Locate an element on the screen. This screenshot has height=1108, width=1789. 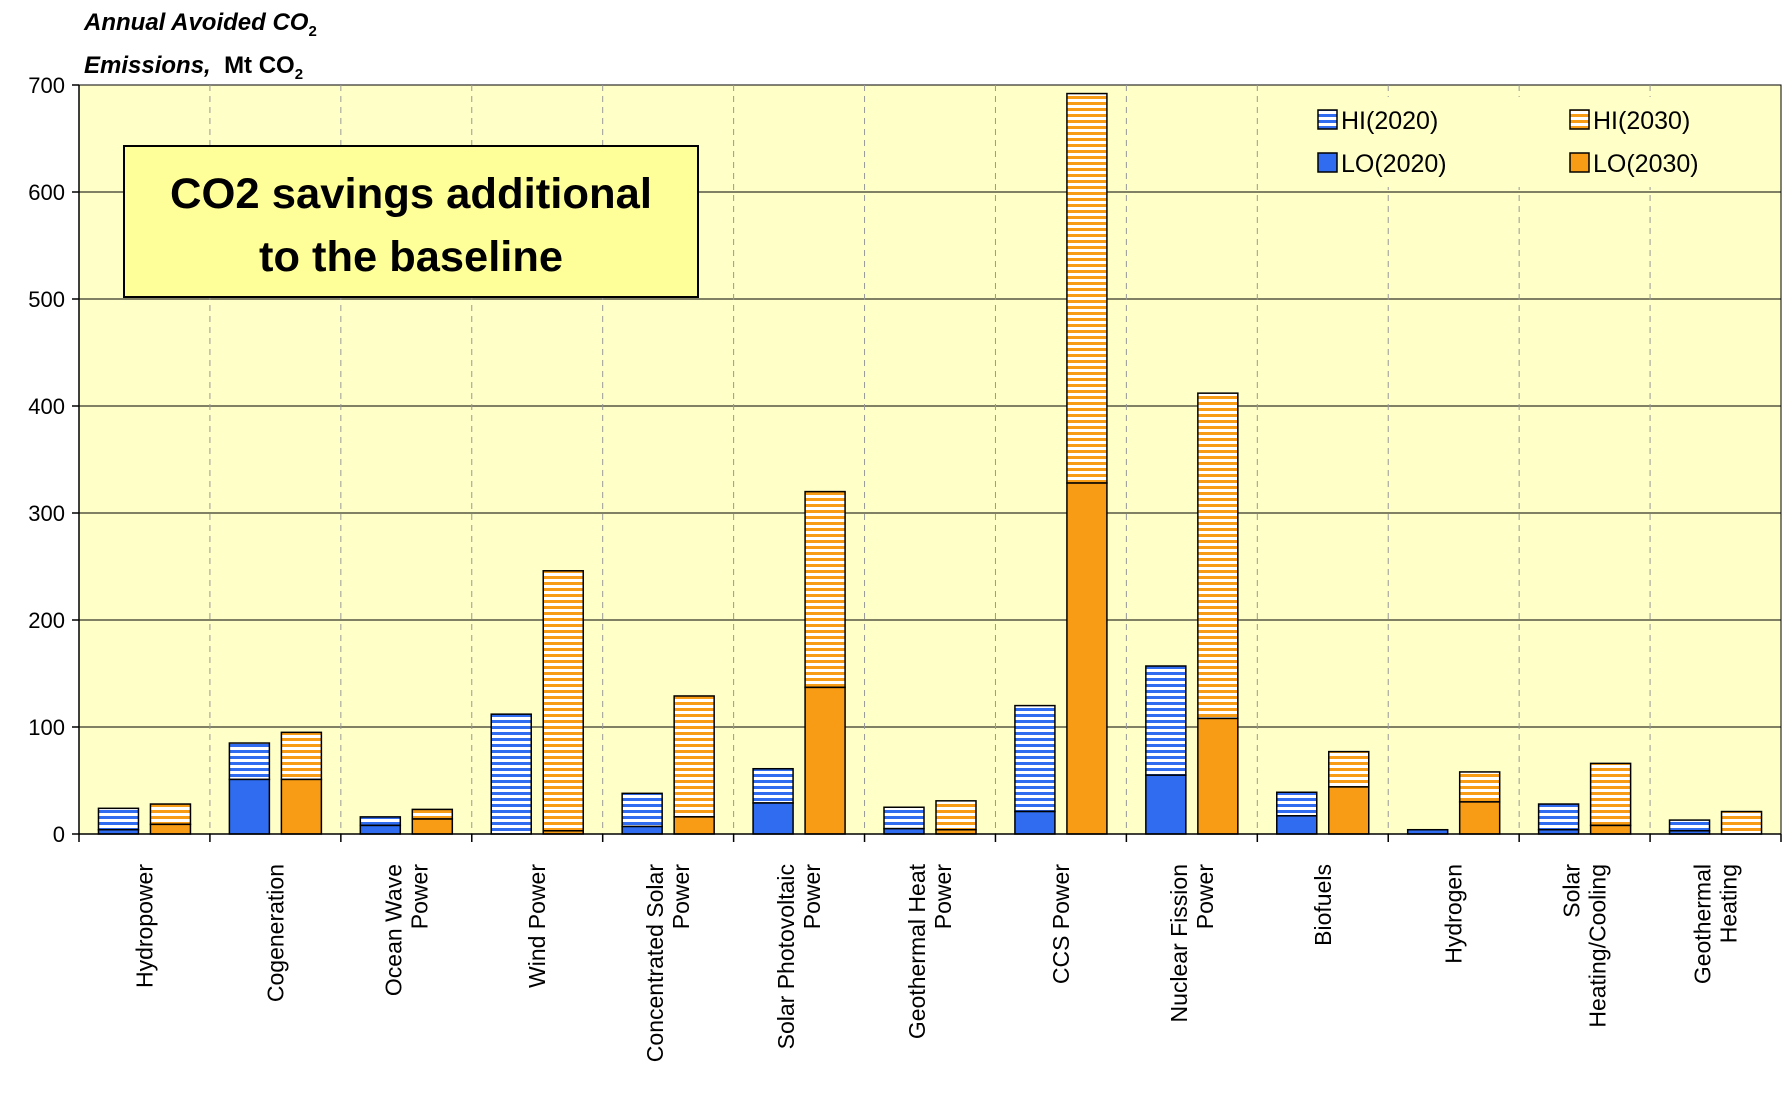
category-label: Hydropower is located at coordinates (144, 926).